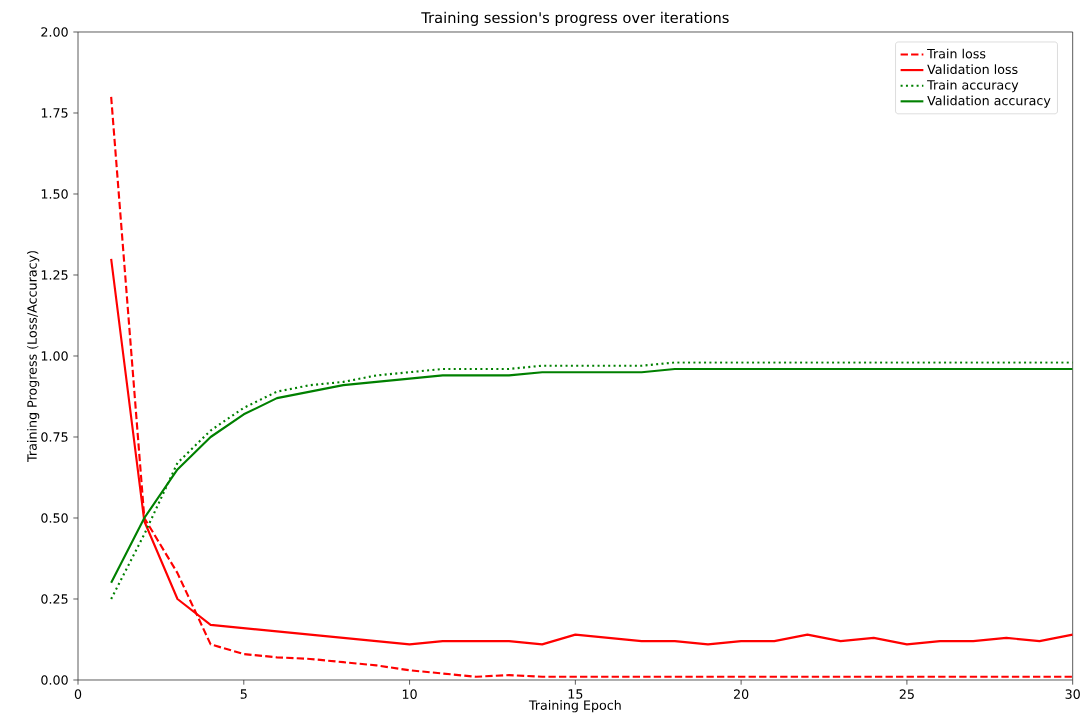 This screenshot has height=728, width=1084. Describe the element at coordinates (54, 599) in the screenshot. I see `y-tick-label: 0.25` at that location.